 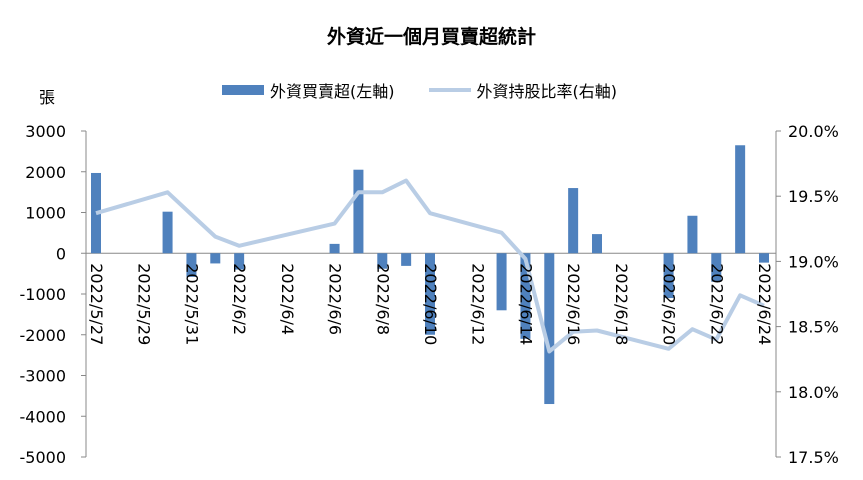 I want to click on right-axis-tick-label: 17.5%, so click(x=813, y=457).